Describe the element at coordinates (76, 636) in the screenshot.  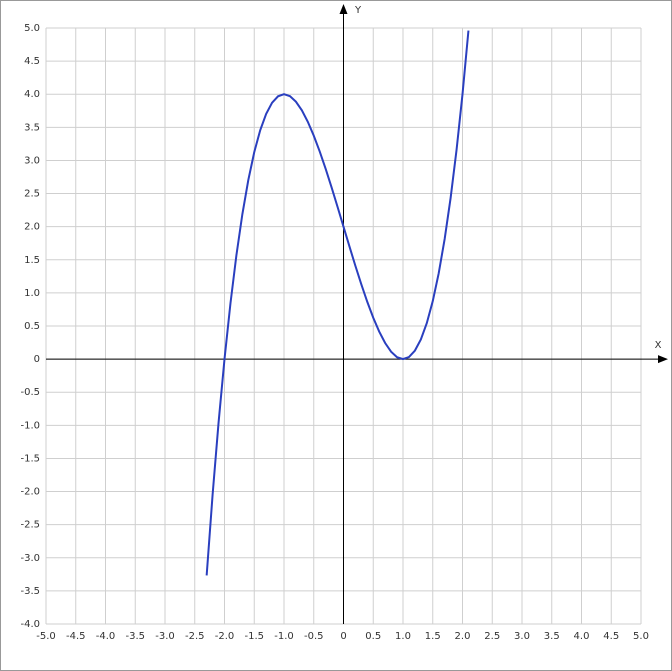
I see `x-tick-label: -4.5` at that location.